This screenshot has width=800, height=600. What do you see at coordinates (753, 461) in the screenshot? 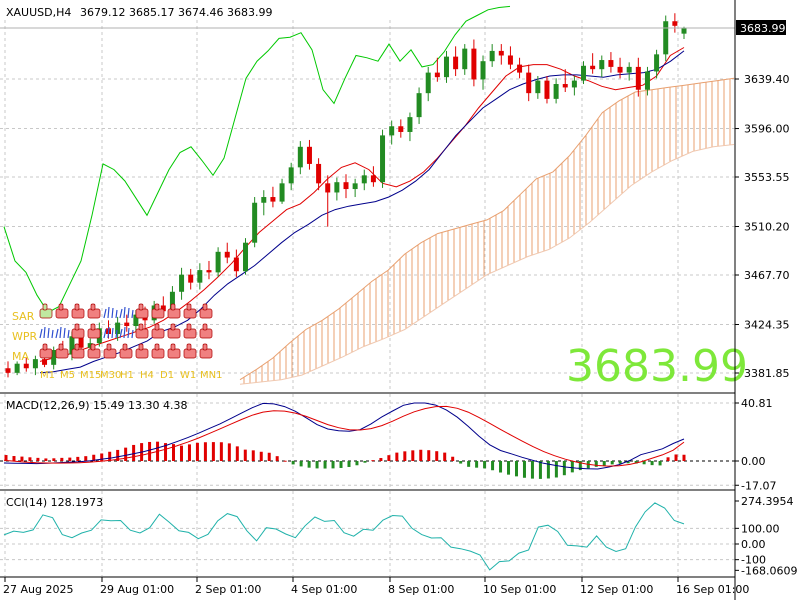
I see `macd-tick-label: 0.00` at bounding box center [753, 461].